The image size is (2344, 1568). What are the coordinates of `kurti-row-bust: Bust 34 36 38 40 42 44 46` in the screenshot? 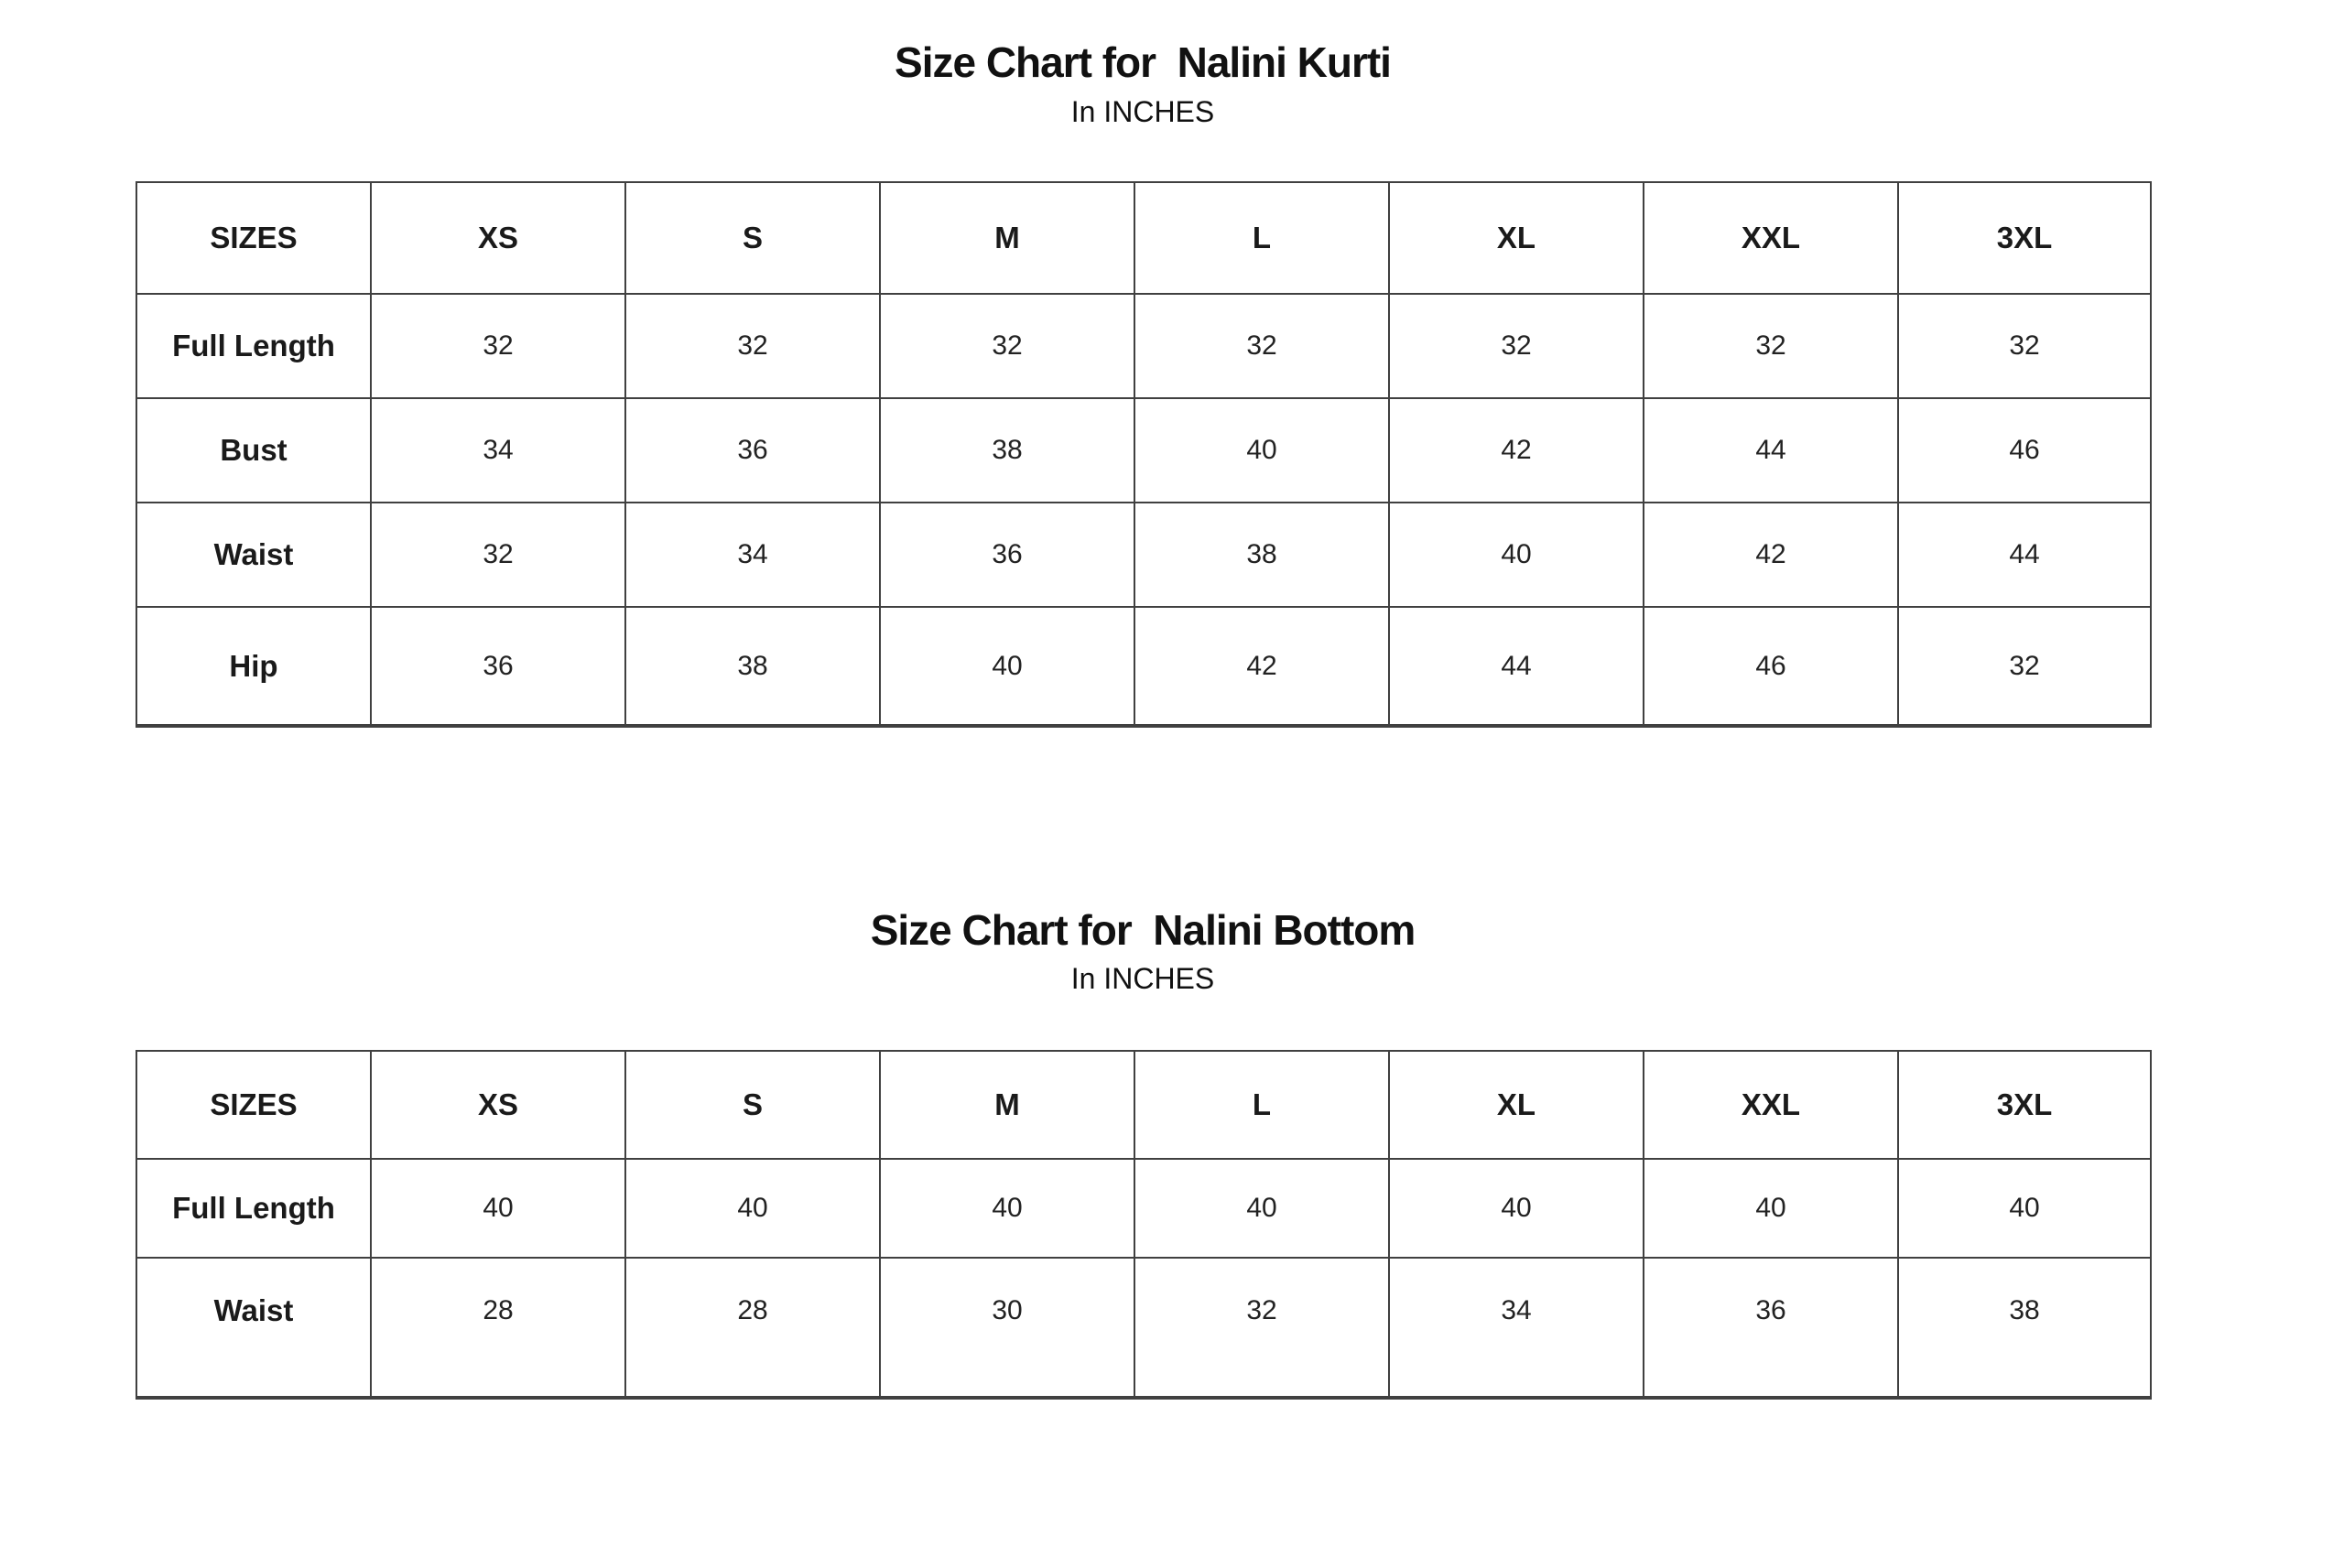 It's located at (1144, 450).